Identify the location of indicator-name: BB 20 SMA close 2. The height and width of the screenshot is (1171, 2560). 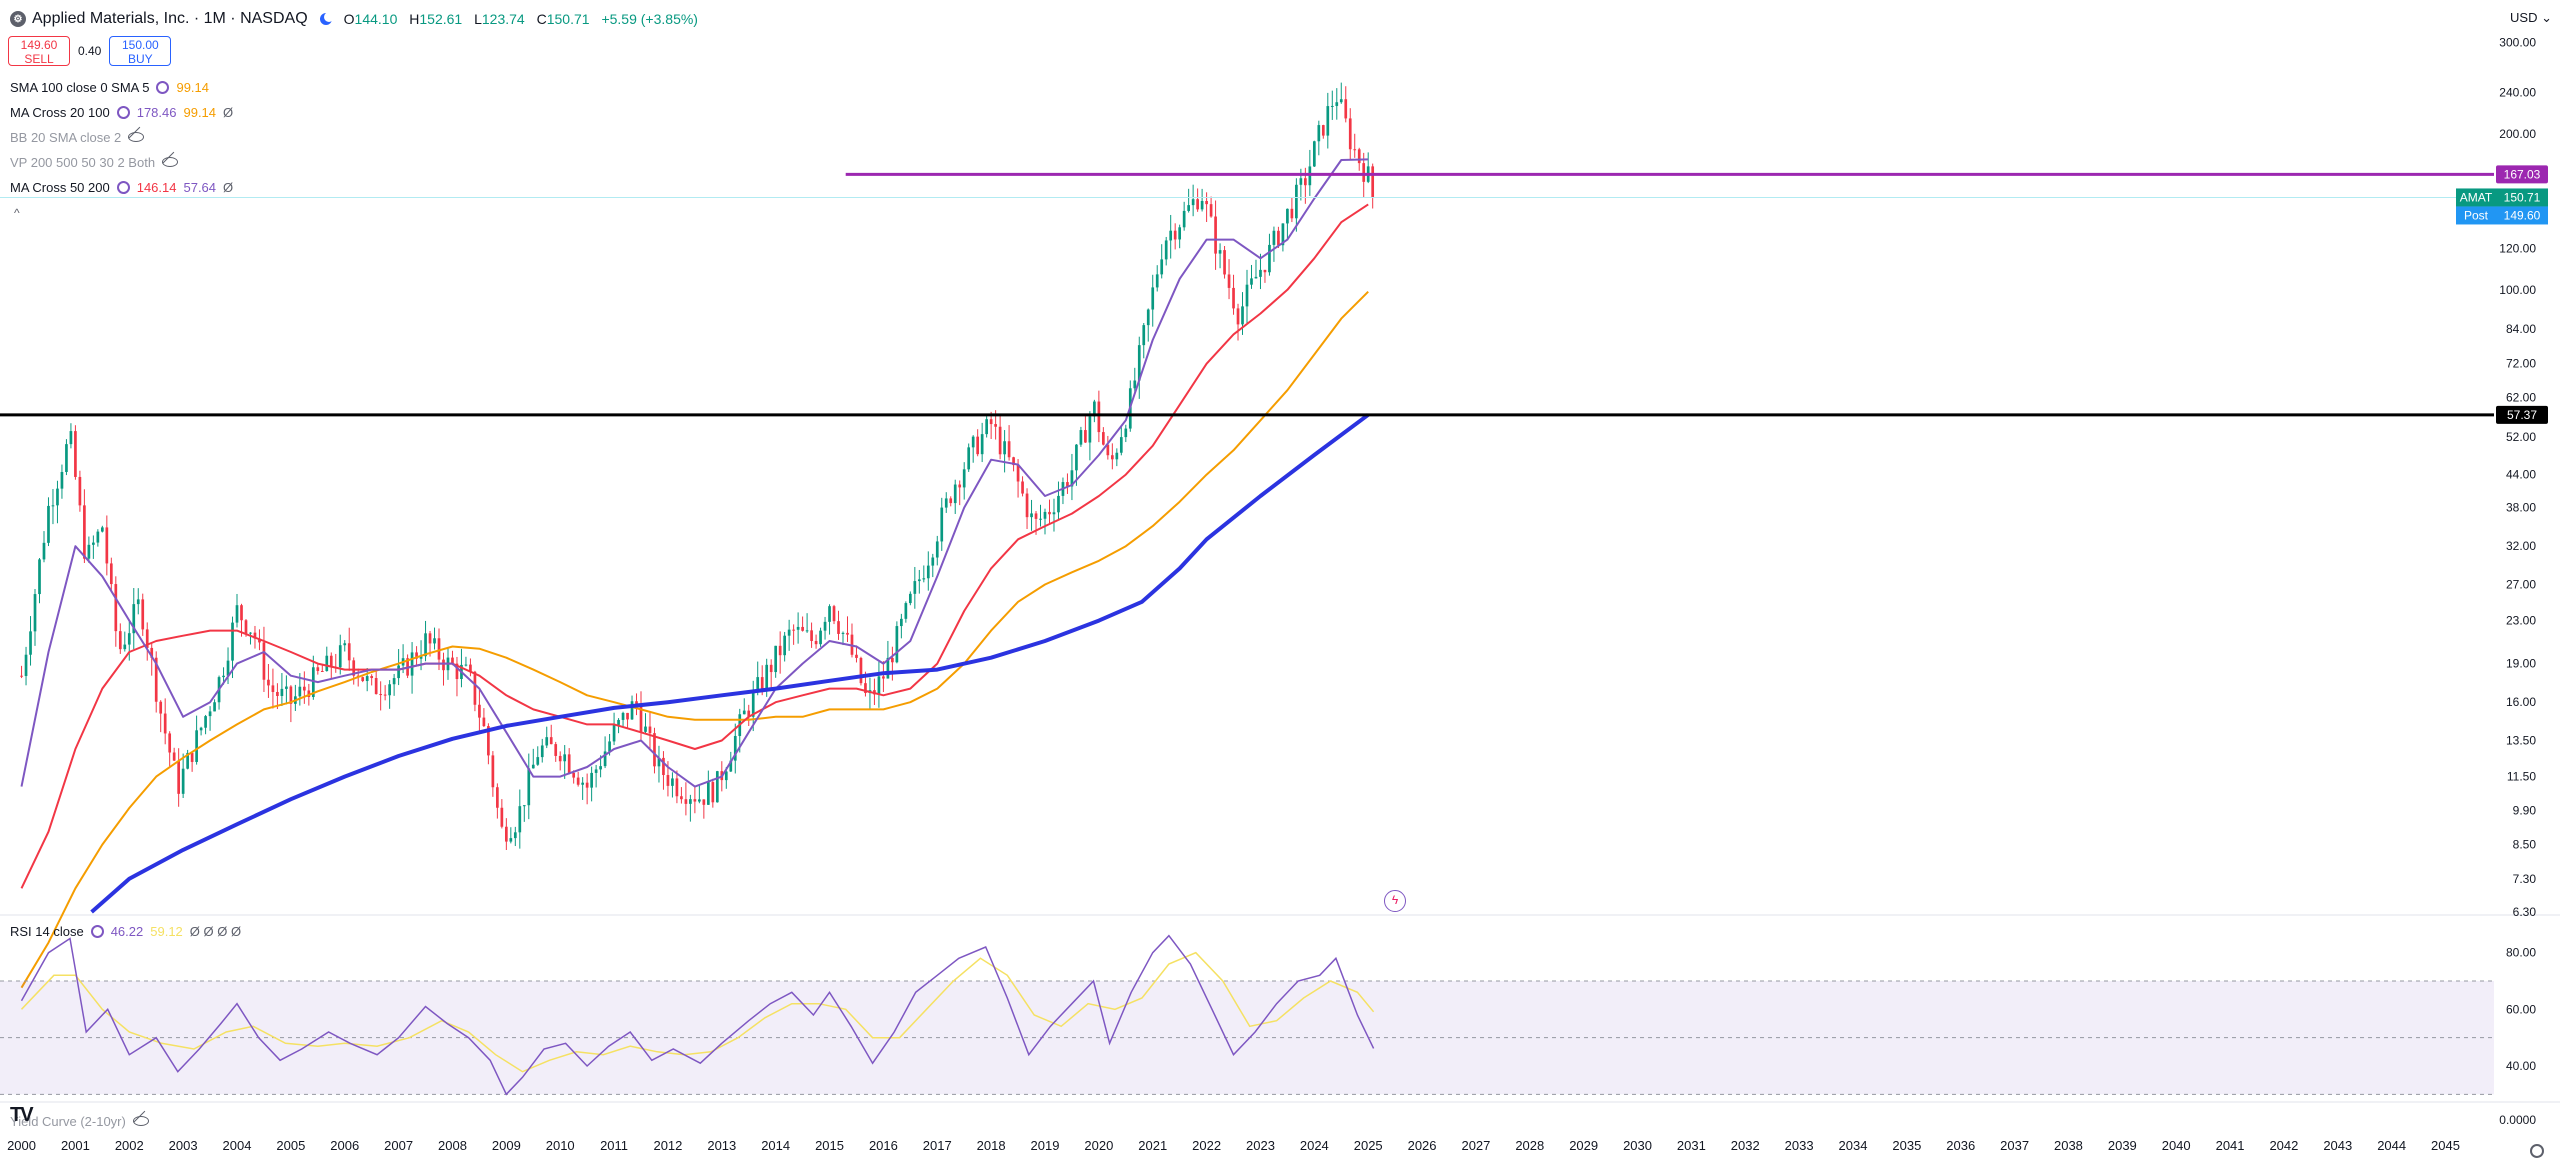
(66, 137).